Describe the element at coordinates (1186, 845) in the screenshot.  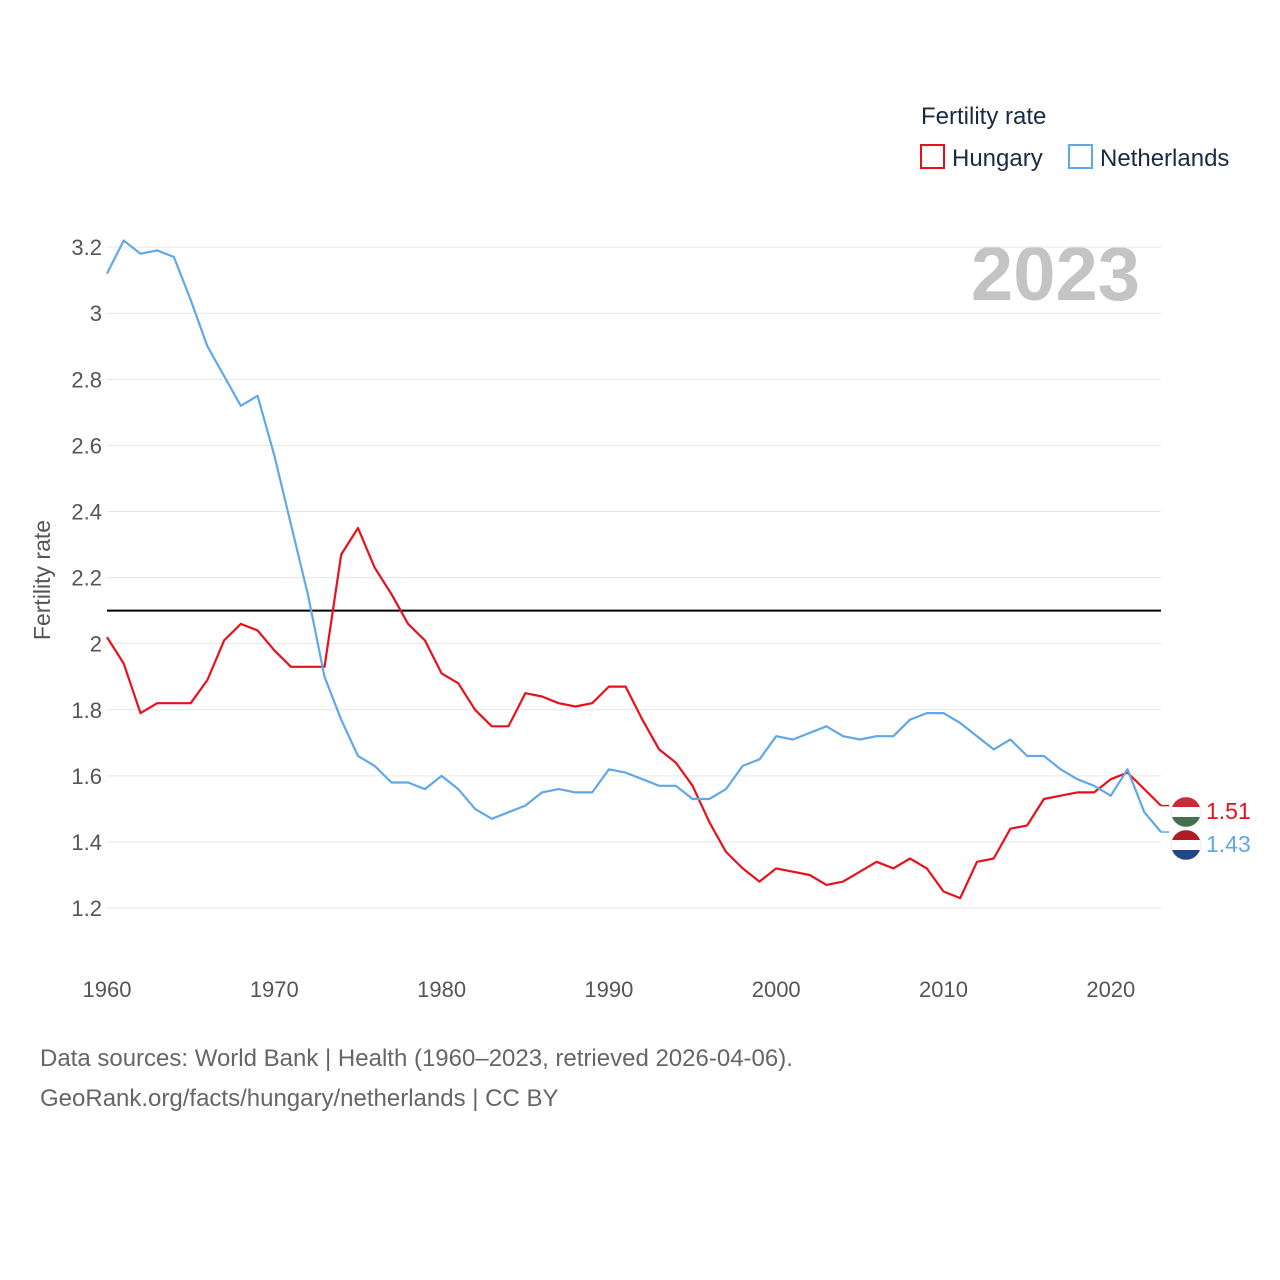
I see `netherlands-flag-icon` at that location.